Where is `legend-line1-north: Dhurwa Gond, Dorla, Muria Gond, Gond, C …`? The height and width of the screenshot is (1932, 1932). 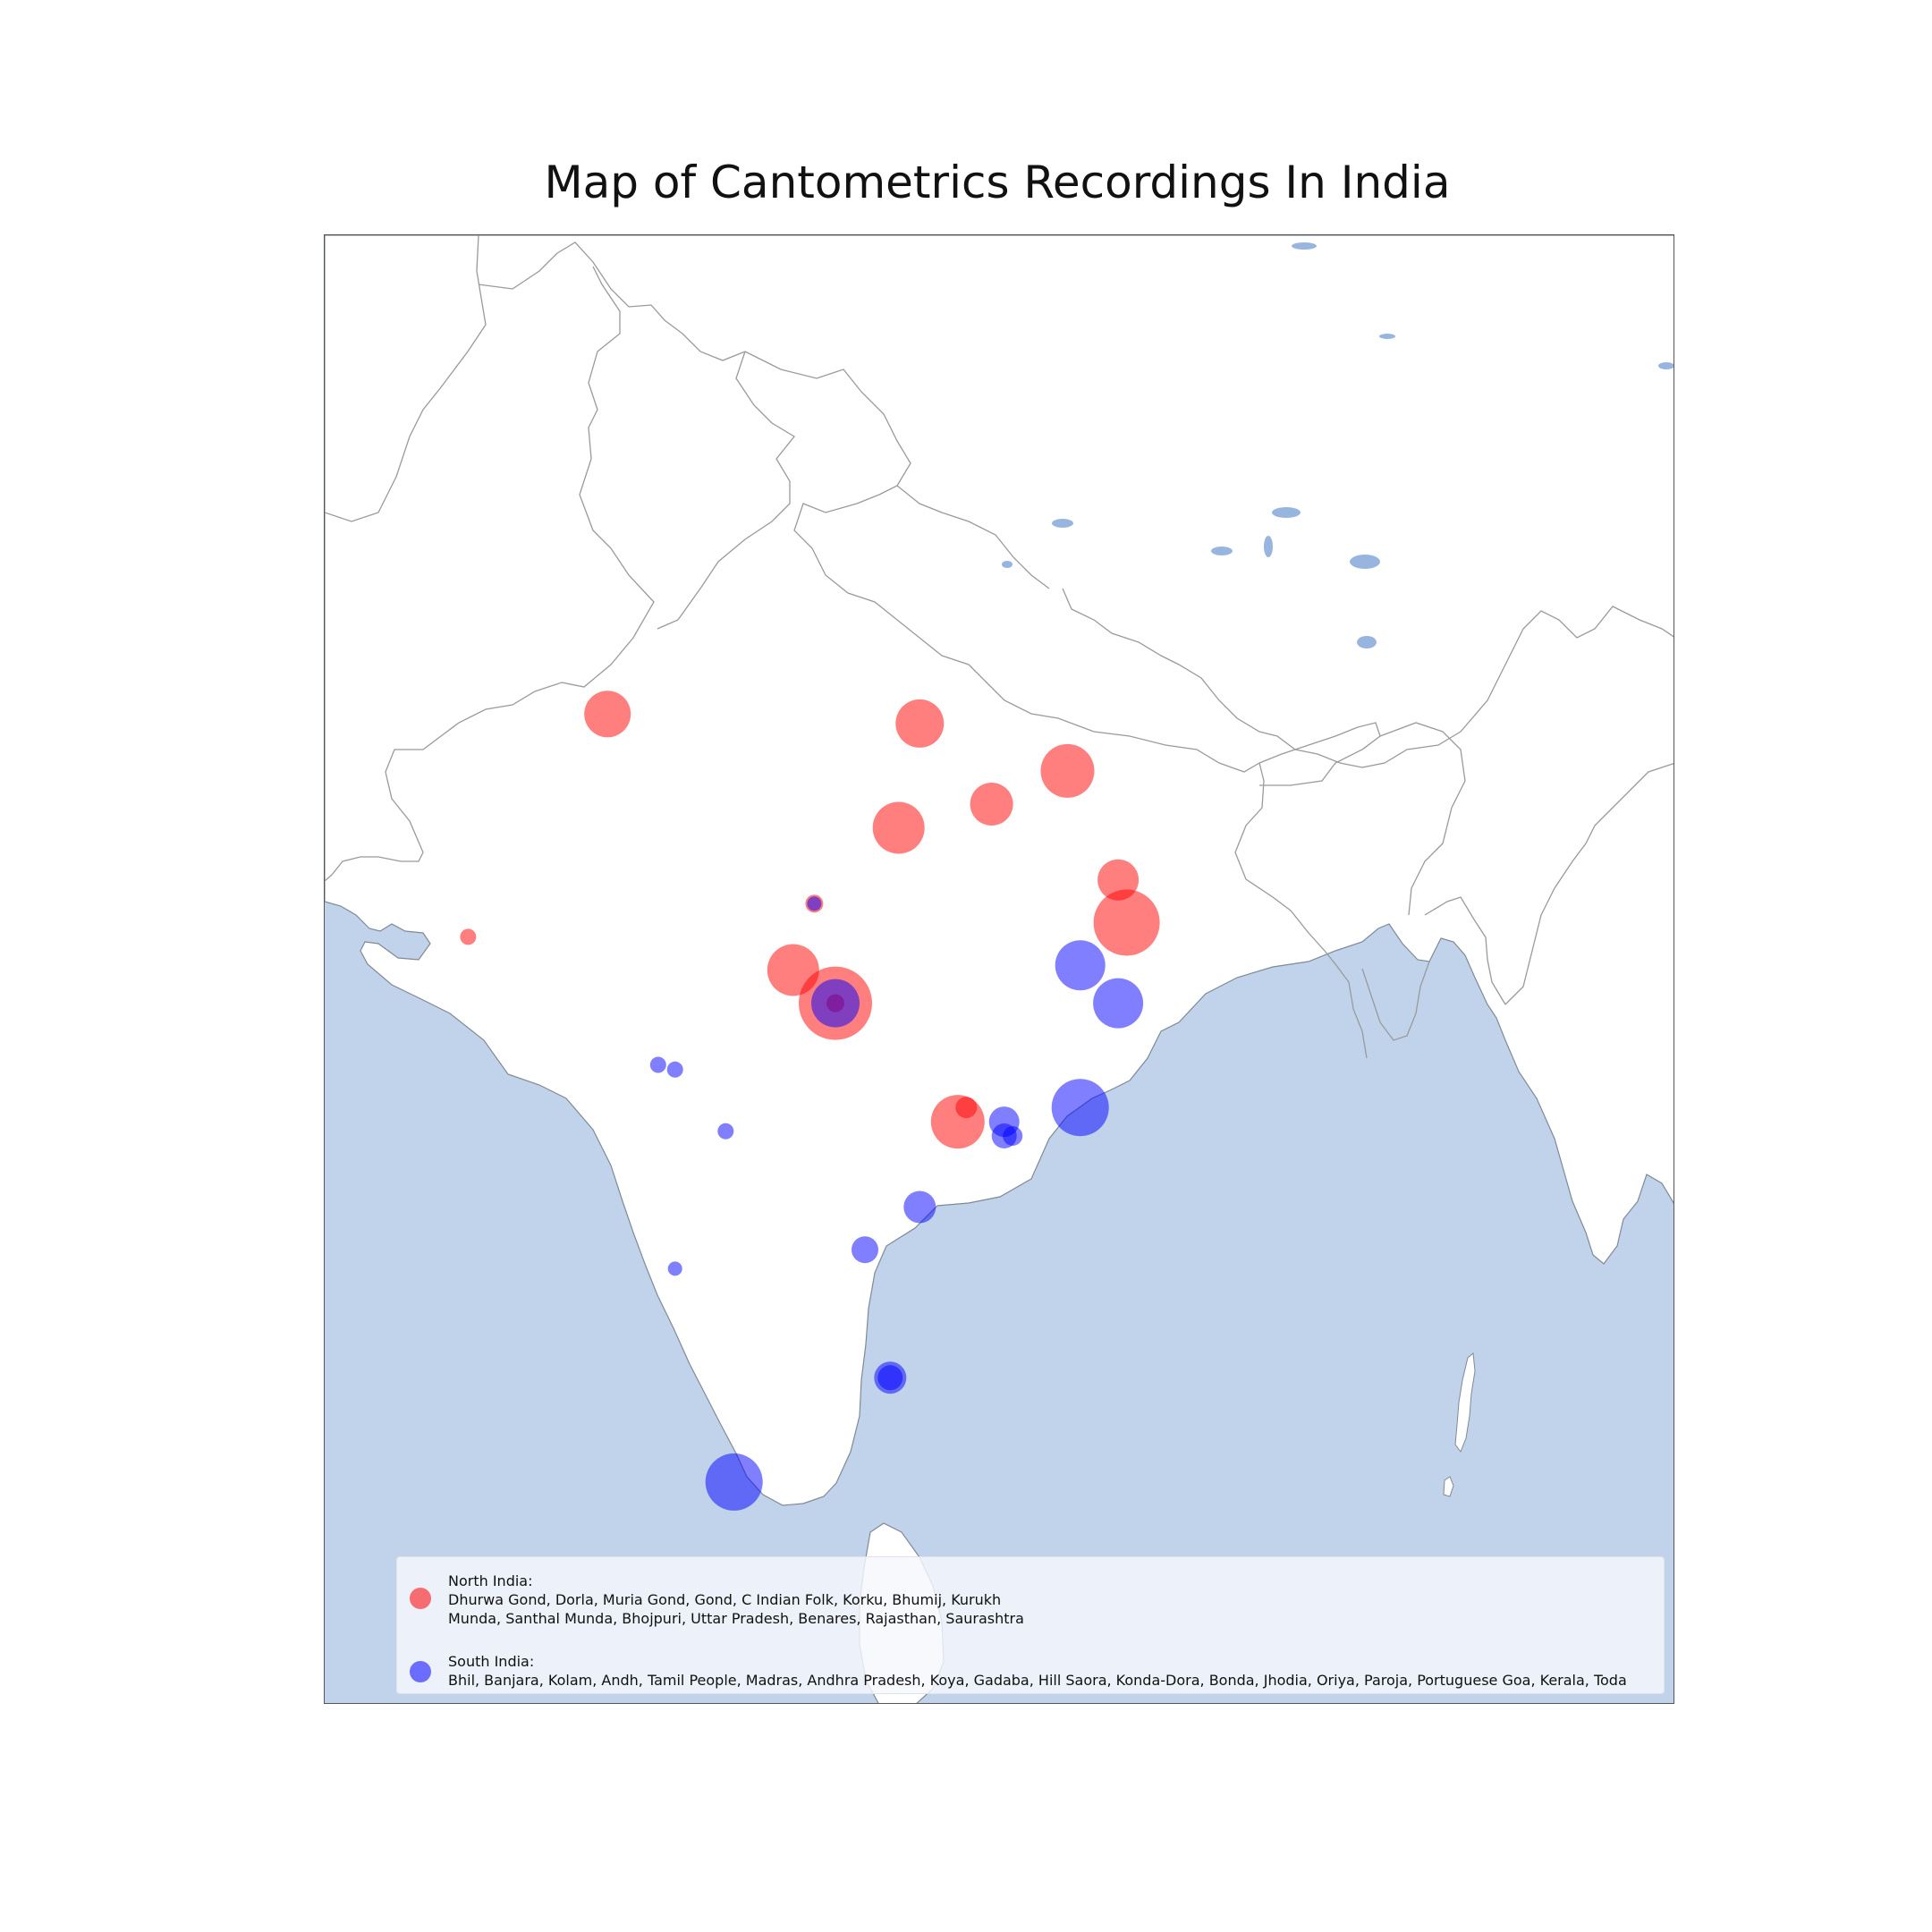 legend-line1-north: Dhurwa Gond, Dorla, Muria Gond, Gond, C … is located at coordinates (725, 1599).